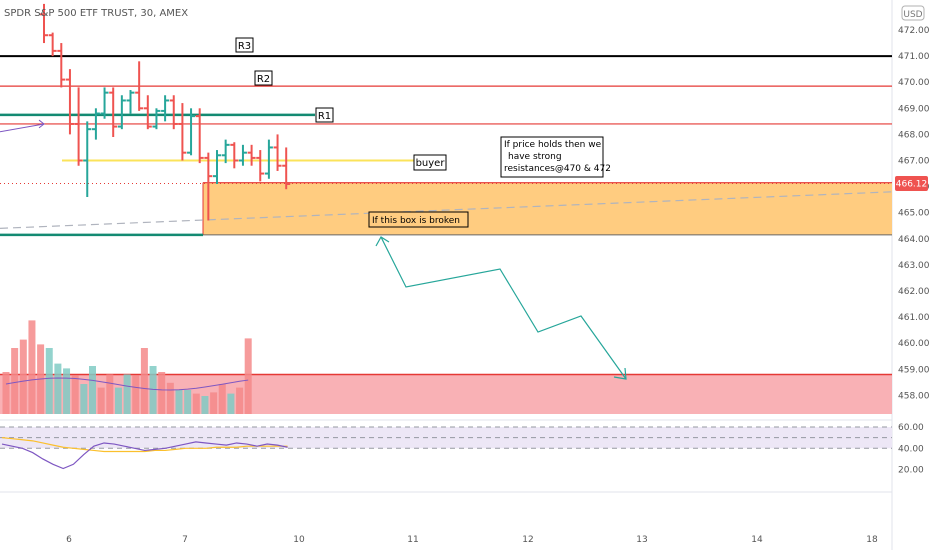 The height and width of the screenshot is (550, 932). I want to click on time-tick-label: 12, so click(527, 540).